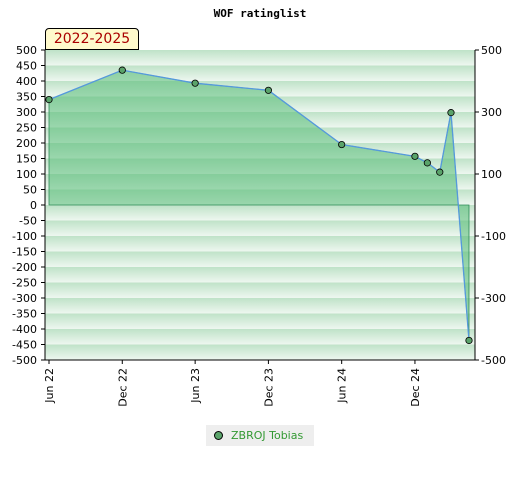 The height and width of the screenshot is (480, 520). Describe the element at coordinates (490, 205) in the screenshot. I see `y-axis-right: 500 300 100 -100 -300 -500` at that location.